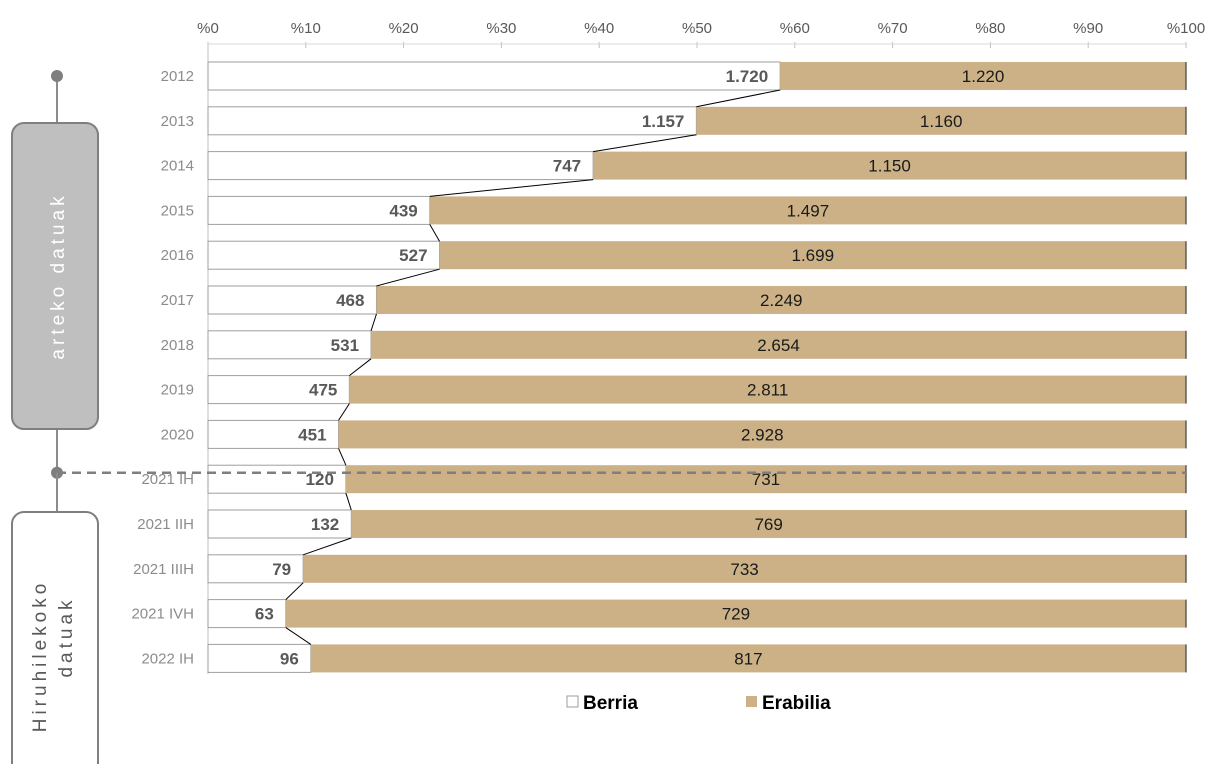 The width and height of the screenshot is (1213, 764). What do you see at coordinates (312, 434) in the screenshot?
I see `data-label-berria: 451` at bounding box center [312, 434].